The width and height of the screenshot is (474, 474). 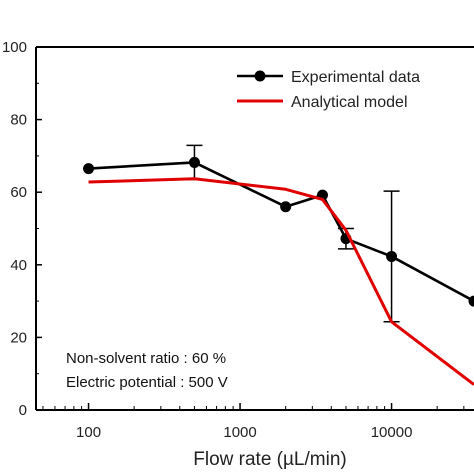 What do you see at coordinates (18, 192) in the screenshot?
I see `y-tick-label: 60` at bounding box center [18, 192].